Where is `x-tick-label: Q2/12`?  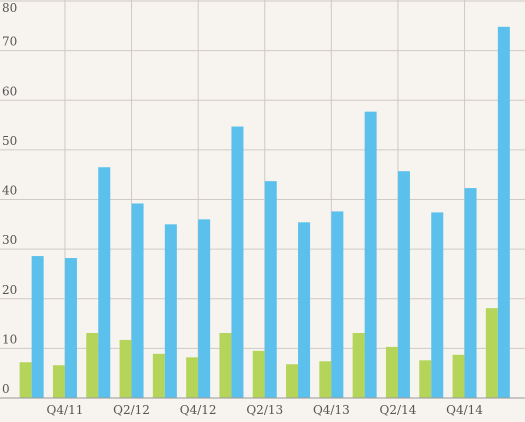
x-tick-label: Q2/12 is located at coordinates (131, 410).